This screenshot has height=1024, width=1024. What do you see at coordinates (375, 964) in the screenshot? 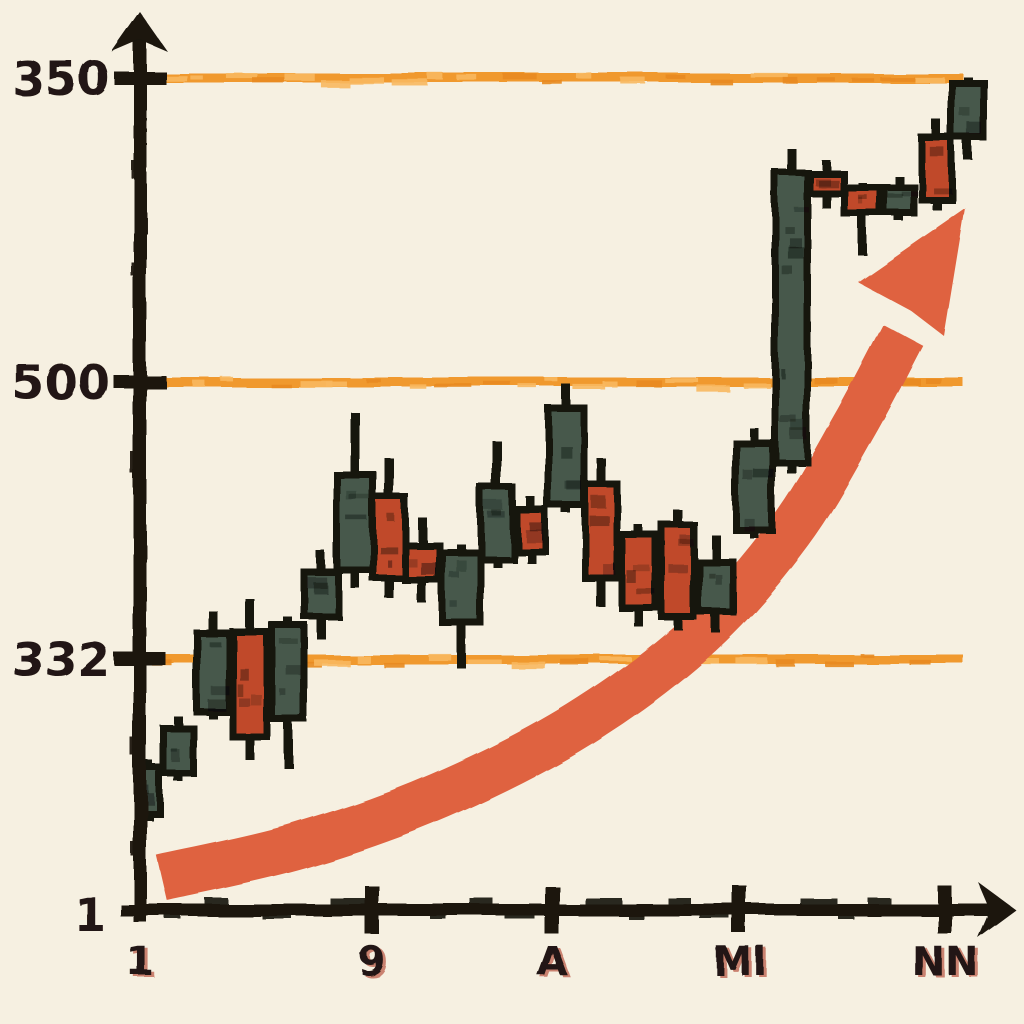
I see `x-tick-label-shadow: 9` at bounding box center [375, 964].